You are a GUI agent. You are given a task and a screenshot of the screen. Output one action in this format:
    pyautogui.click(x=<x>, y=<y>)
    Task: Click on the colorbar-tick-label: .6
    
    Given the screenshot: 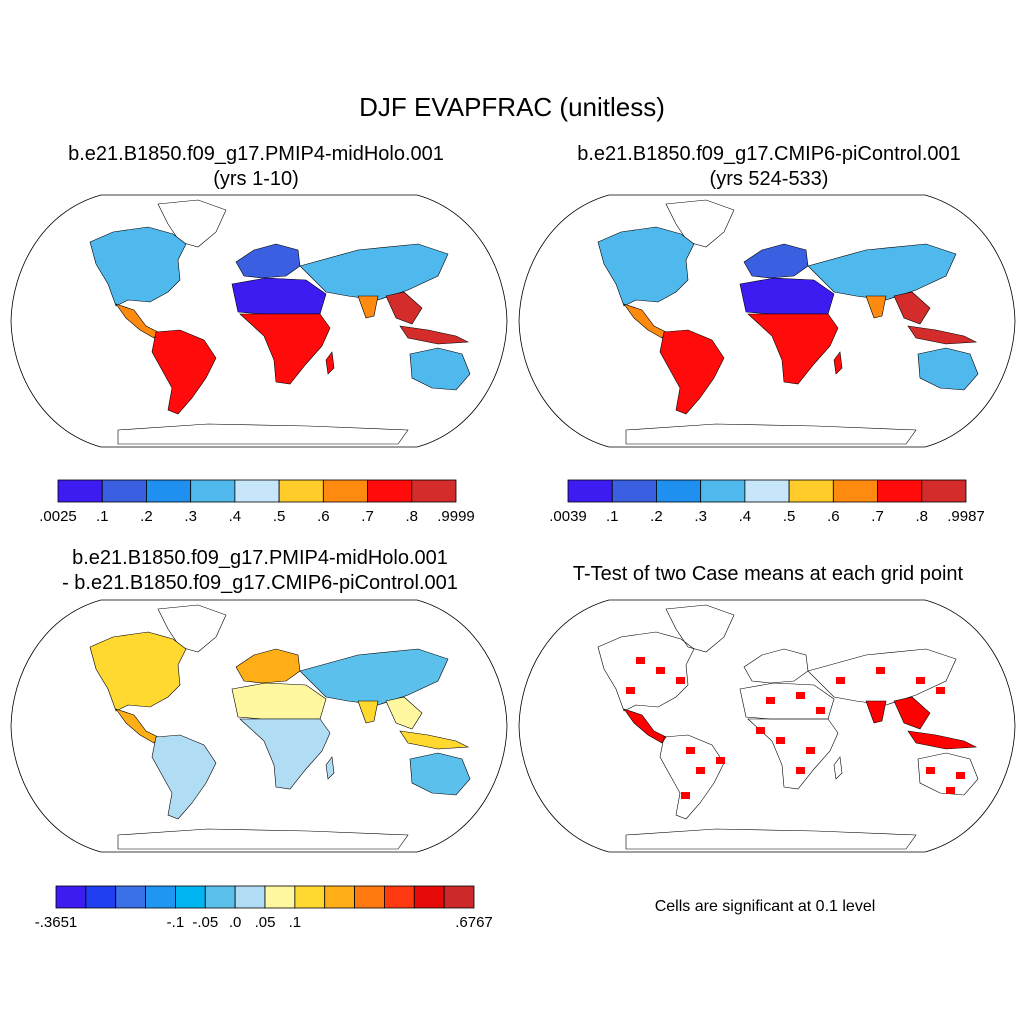 What is the action you would take?
    pyautogui.click(x=323, y=516)
    